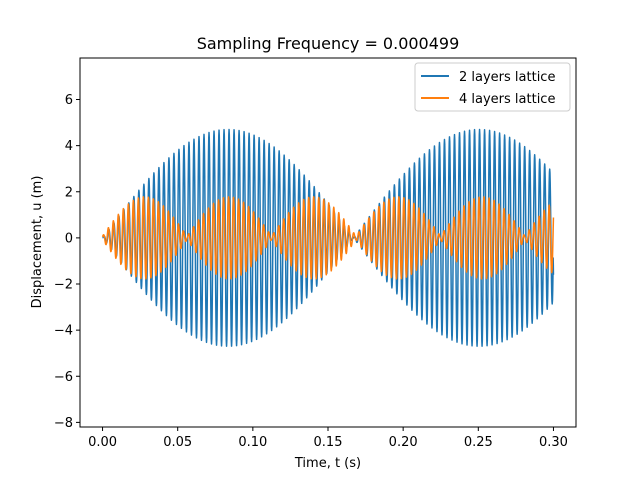 The width and height of the screenshot is (640, 480). What do you see at coordinates (403, 442) in the screenshot?
I see `x-tick-label: 0.20` at bounding box center [403, 442].